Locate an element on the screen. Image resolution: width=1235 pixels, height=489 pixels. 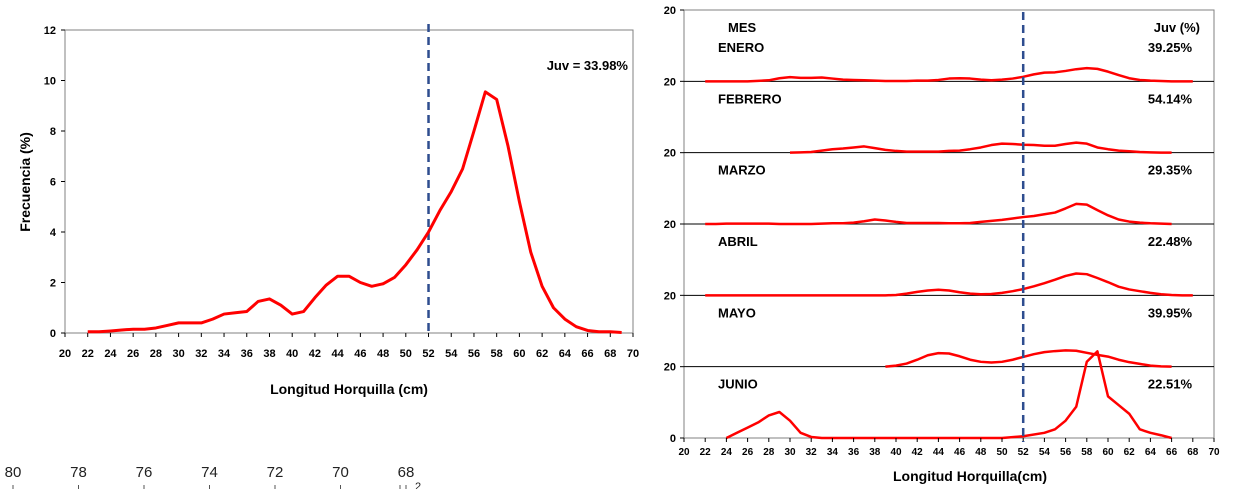
left-y-tick-label: 6 is located at coordinates (53, 183).